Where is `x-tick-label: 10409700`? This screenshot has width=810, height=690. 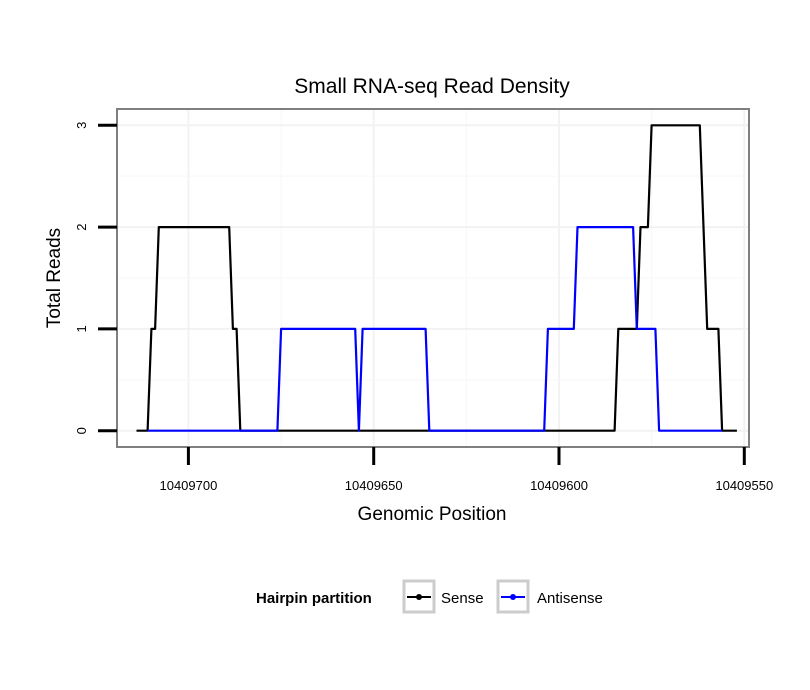
x-tick-label: 10409700 is located at coordinates (188, 485).